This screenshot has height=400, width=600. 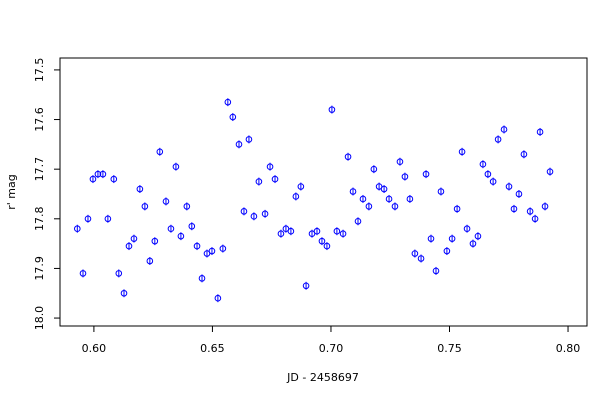 I want to click on x-tick-label: 0.80, so click(x=568, y=348).